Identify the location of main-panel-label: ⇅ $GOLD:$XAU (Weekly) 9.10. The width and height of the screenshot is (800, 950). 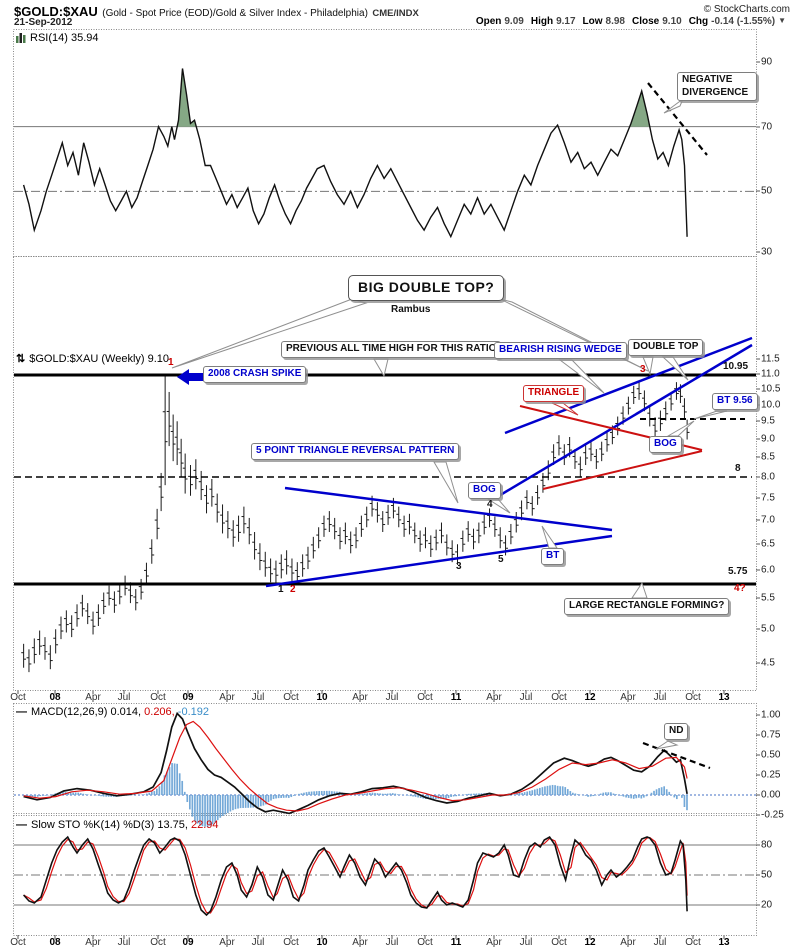
(92, 359).